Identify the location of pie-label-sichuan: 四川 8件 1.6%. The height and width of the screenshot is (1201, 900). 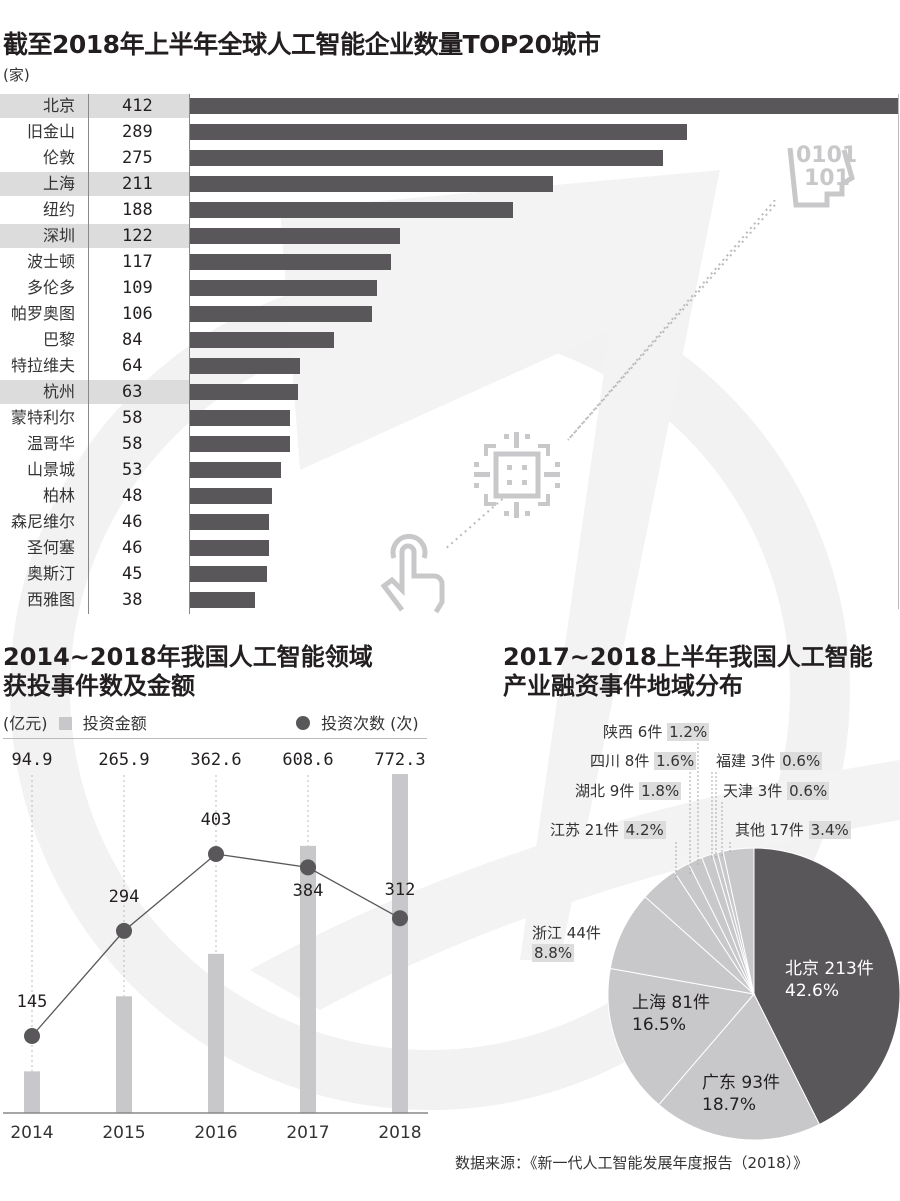
(643, 761).